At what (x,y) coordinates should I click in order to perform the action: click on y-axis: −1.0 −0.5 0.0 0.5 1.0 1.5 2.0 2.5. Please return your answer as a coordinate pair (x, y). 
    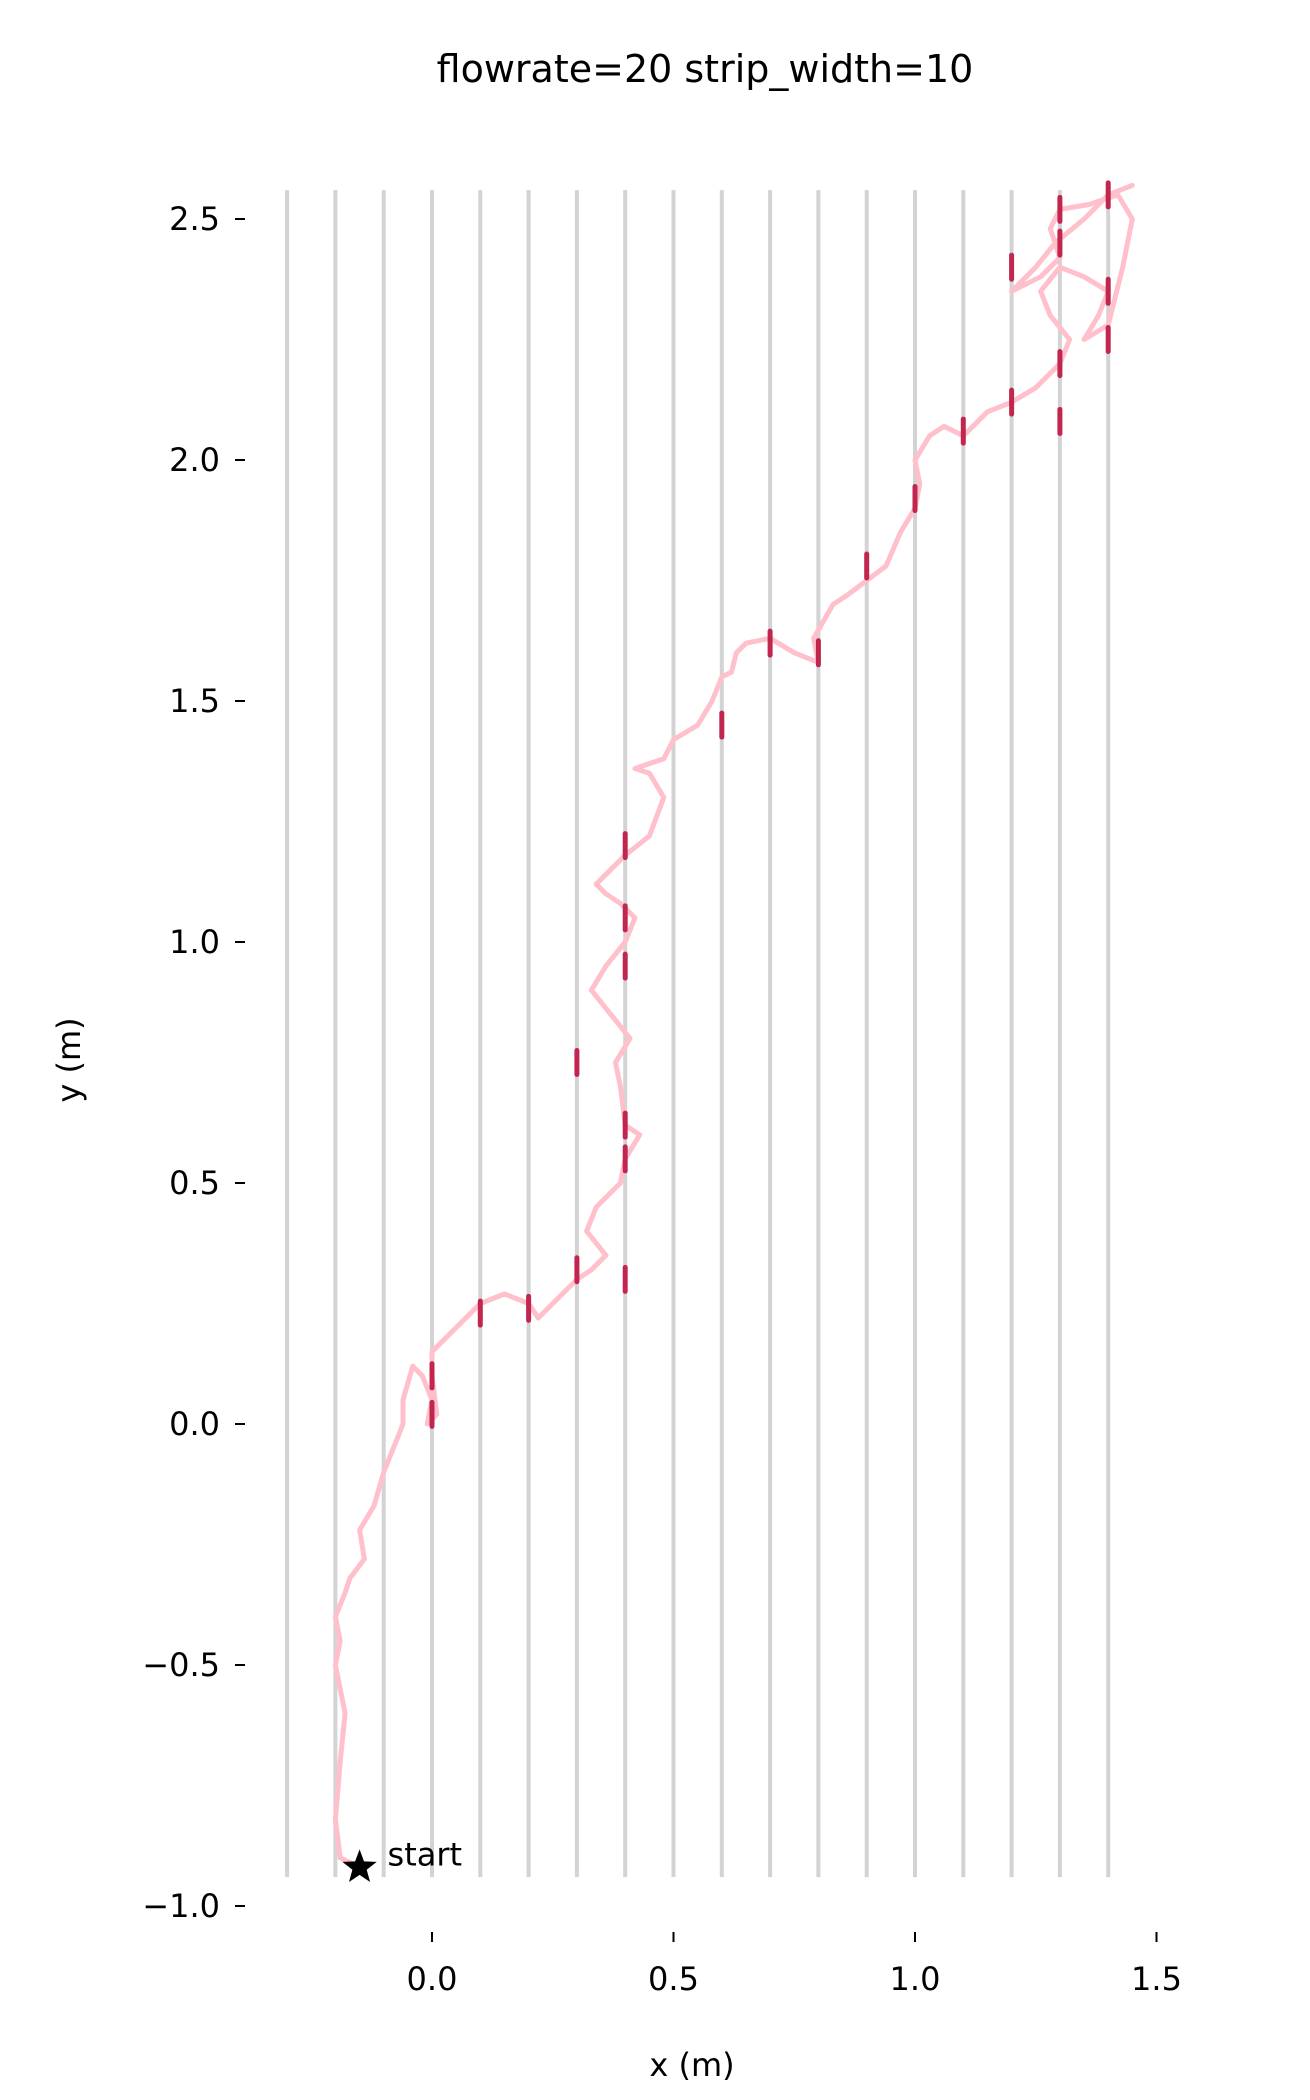
    Looking at the image, I should click on (193, 1062).